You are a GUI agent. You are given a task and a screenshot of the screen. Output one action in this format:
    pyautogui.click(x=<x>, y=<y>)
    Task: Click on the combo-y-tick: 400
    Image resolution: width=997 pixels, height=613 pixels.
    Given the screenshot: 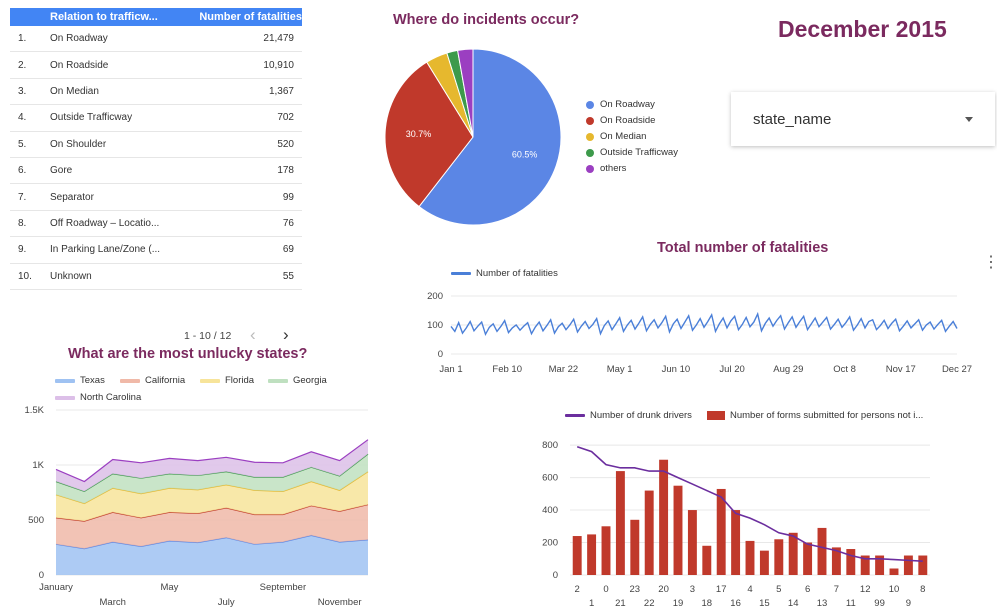 What is the action you would take?
    pyautogui.click(x=550, y=510)
    